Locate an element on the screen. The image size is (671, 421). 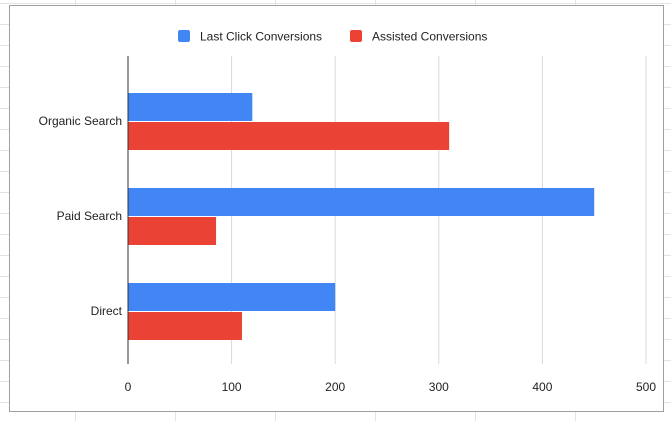
category-label: Paid Search is located at coordinates (89, 216).